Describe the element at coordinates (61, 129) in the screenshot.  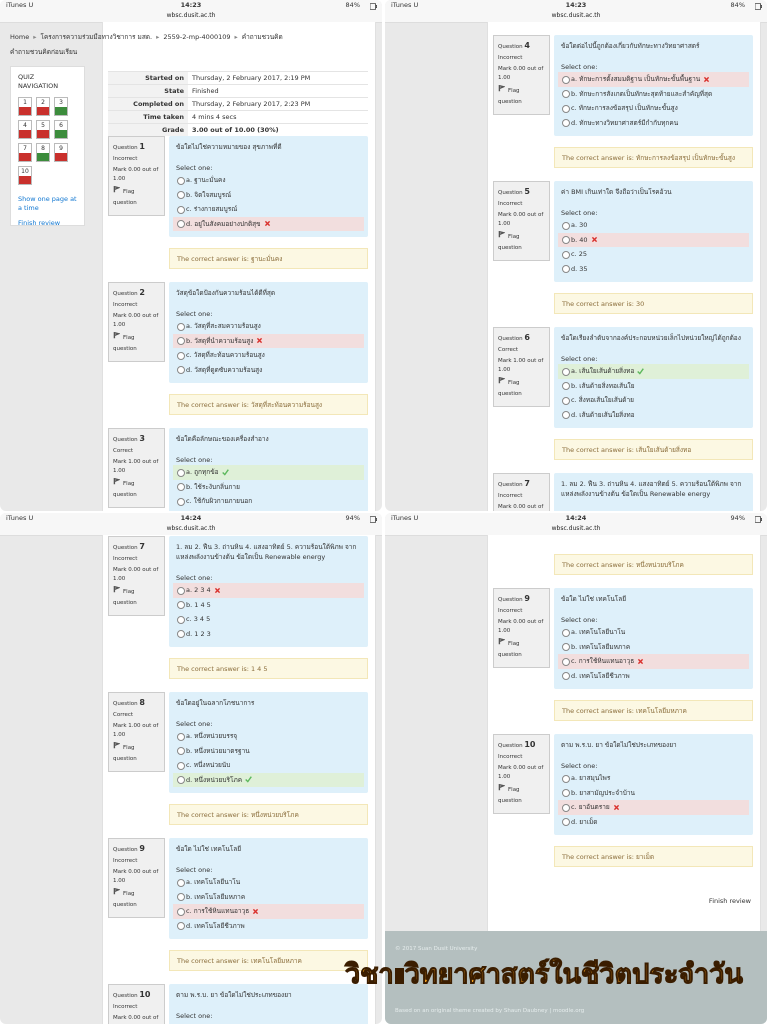
I see `nav-button: 6` at that location.